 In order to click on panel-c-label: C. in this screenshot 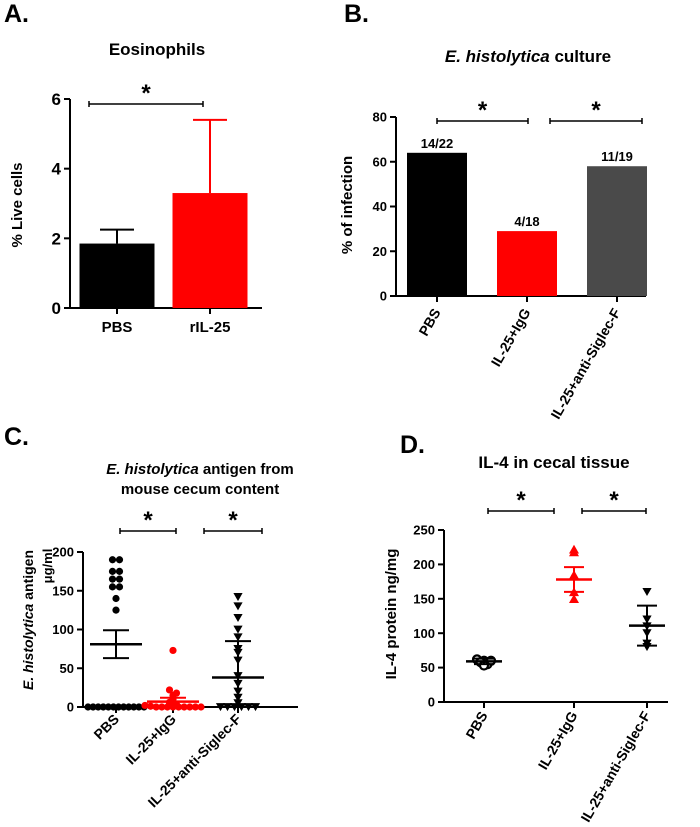, I will do `click(16, 437)`.